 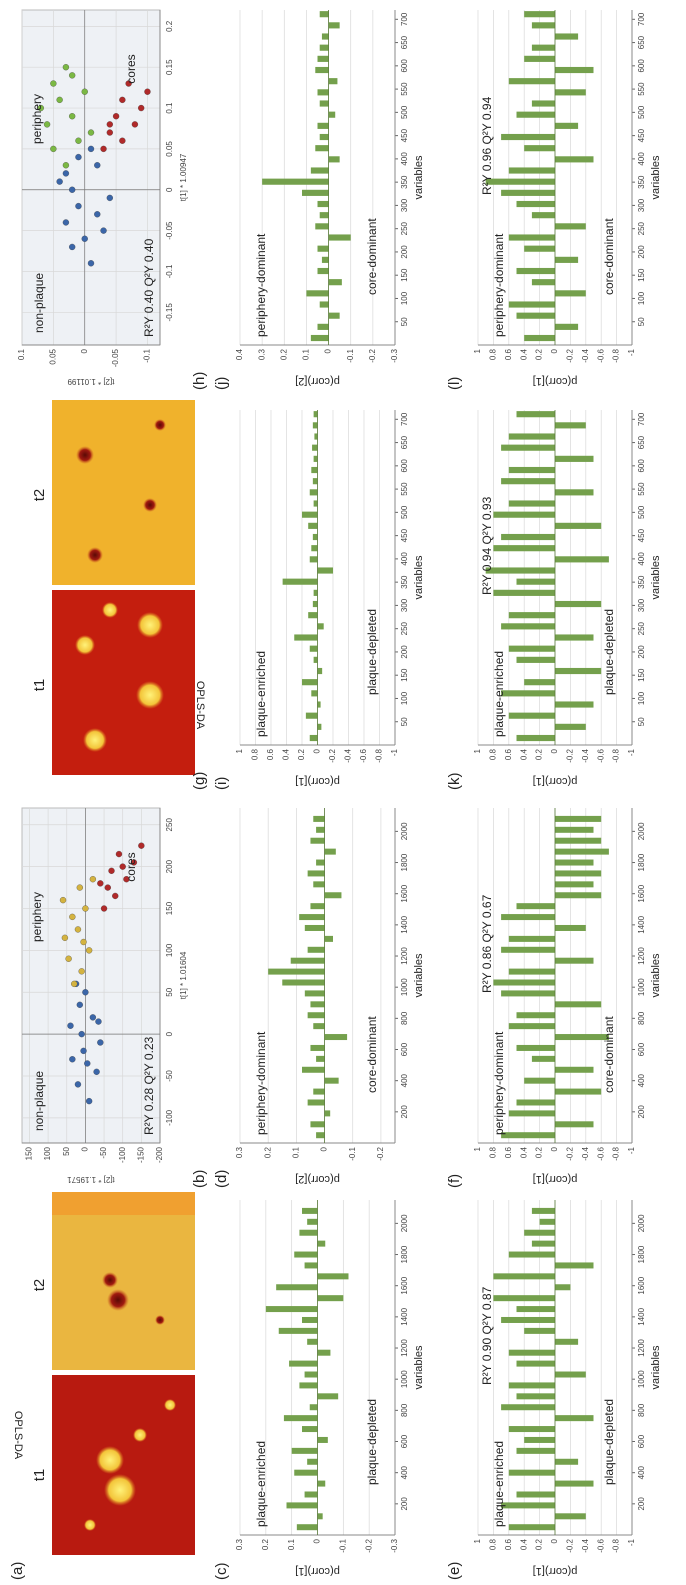 What do you see at coordinates (404, 1223) in the screenshot?
I see `x-tick-label: 2000` at bounding box center [404, 1223].